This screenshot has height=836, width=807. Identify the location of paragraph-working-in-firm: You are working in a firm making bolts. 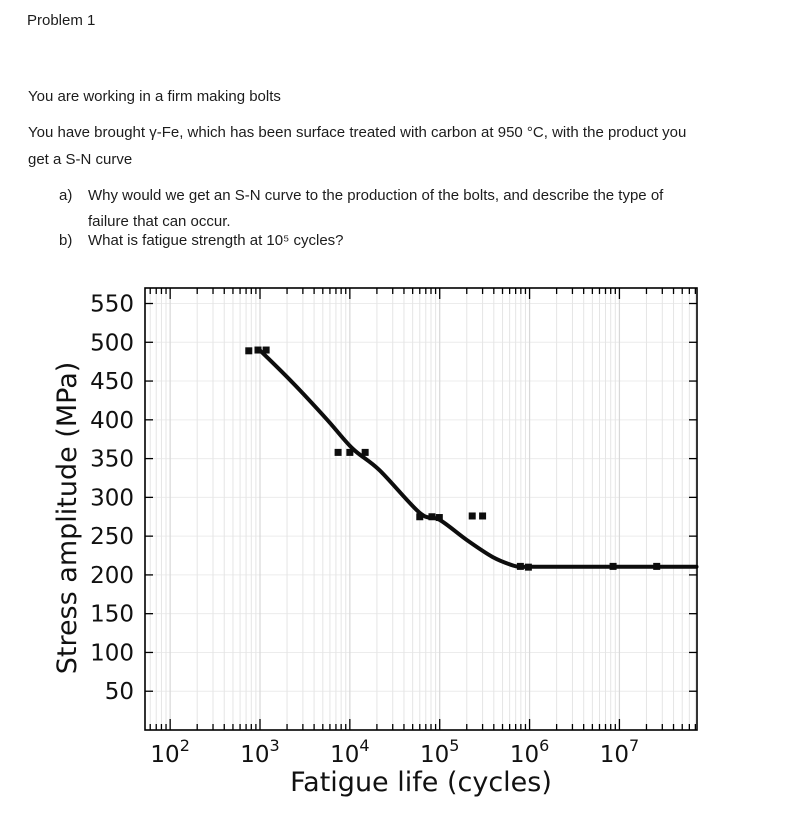
(154, 96).